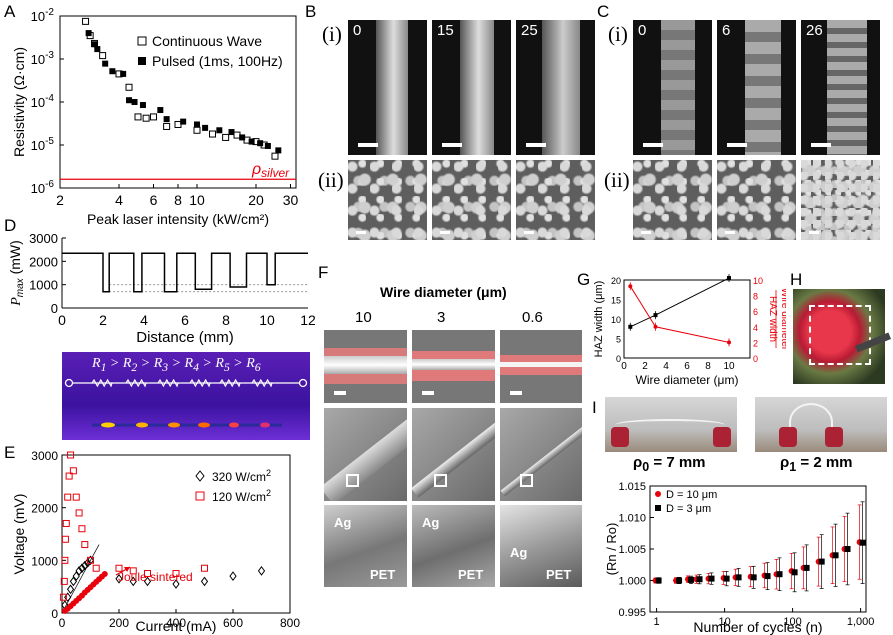  I want to click on gt-4: >, so click(207, 363).